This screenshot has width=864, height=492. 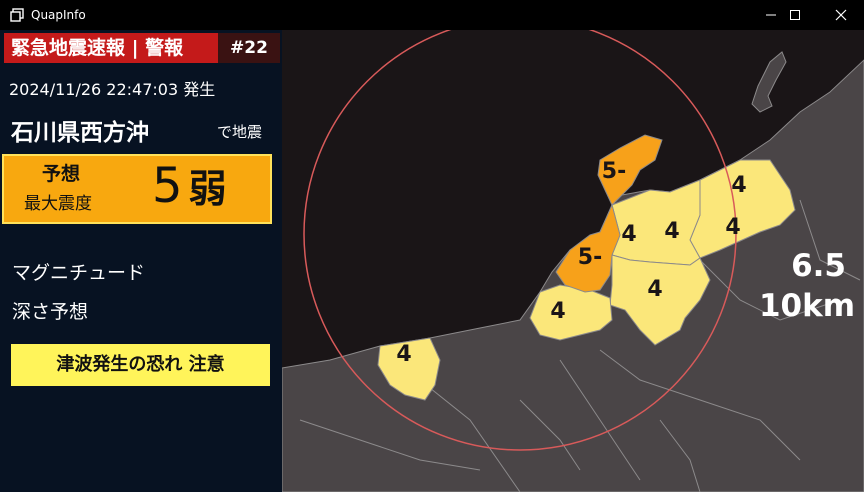 I want to click on intensity-number: 5, so click(x=167, y=186).